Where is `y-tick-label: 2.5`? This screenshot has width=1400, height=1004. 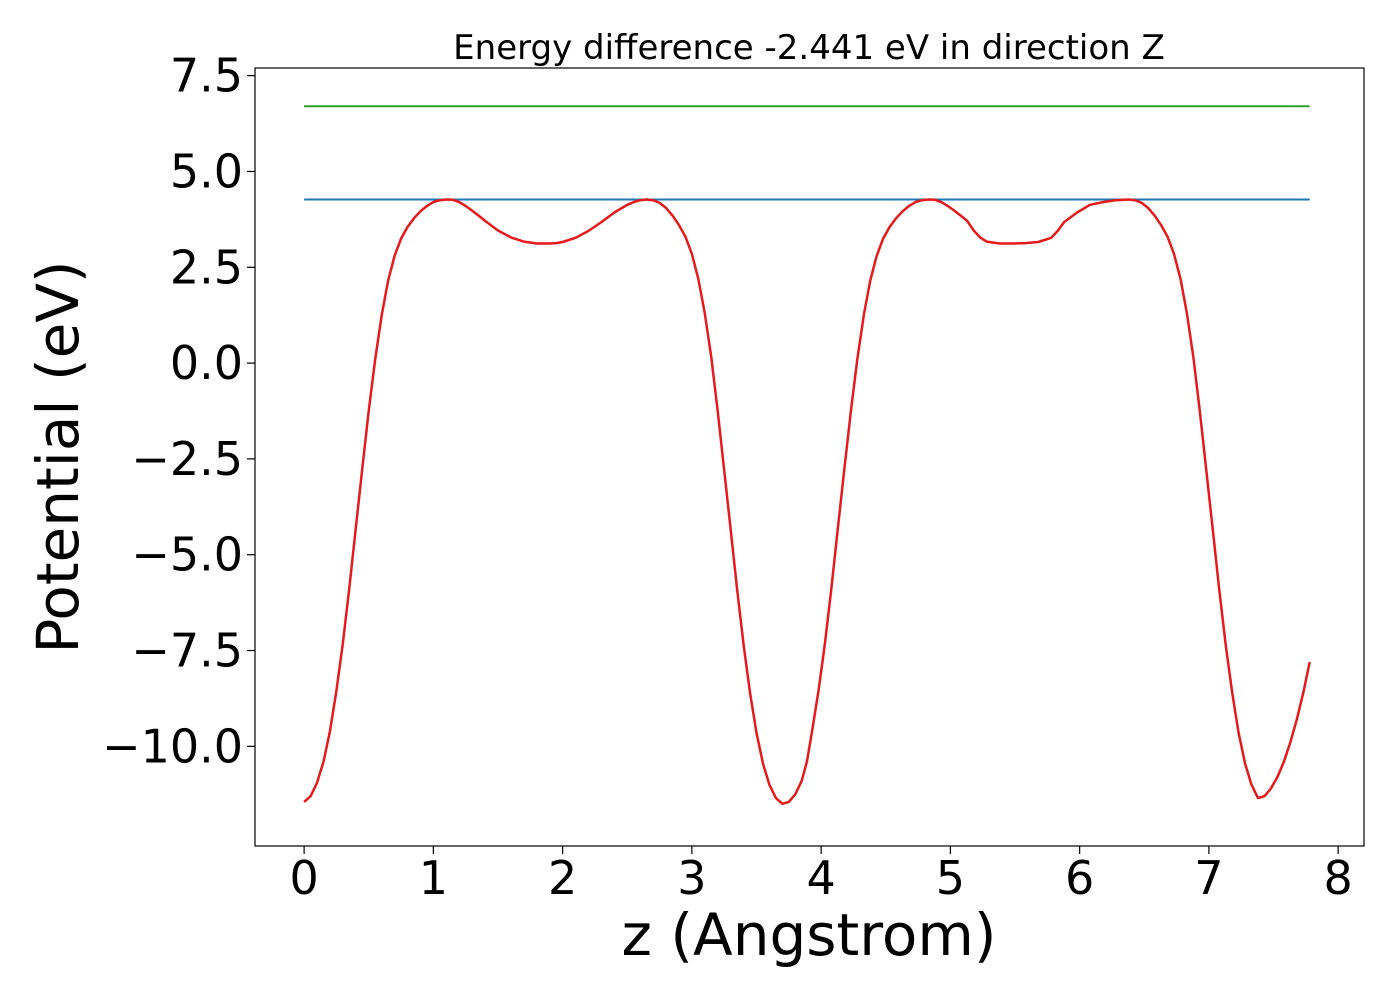 y-tick-label: 2.5 is located at coordinates (206, 267).